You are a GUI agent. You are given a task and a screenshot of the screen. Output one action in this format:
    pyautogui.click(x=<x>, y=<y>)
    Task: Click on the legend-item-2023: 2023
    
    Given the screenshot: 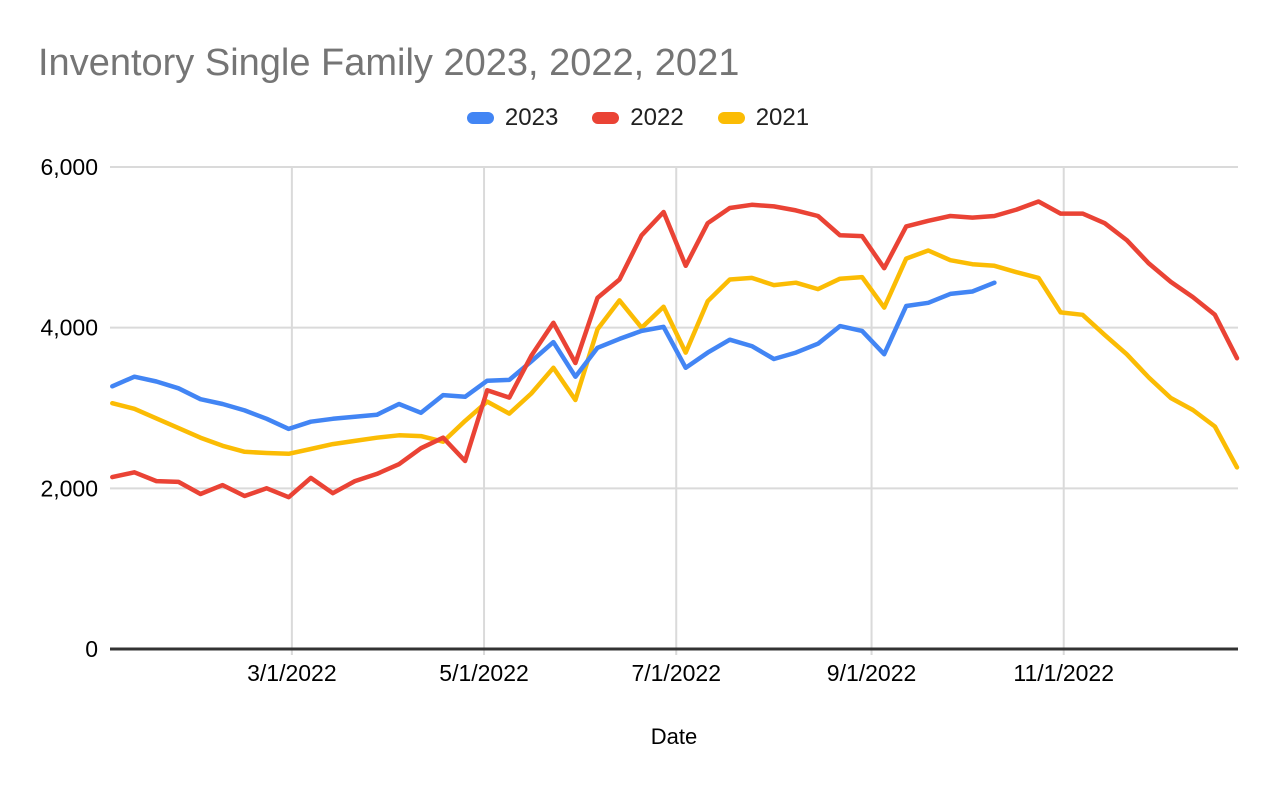 What is the action you would take?
    pyautogui.click(x=512, y=117)
    